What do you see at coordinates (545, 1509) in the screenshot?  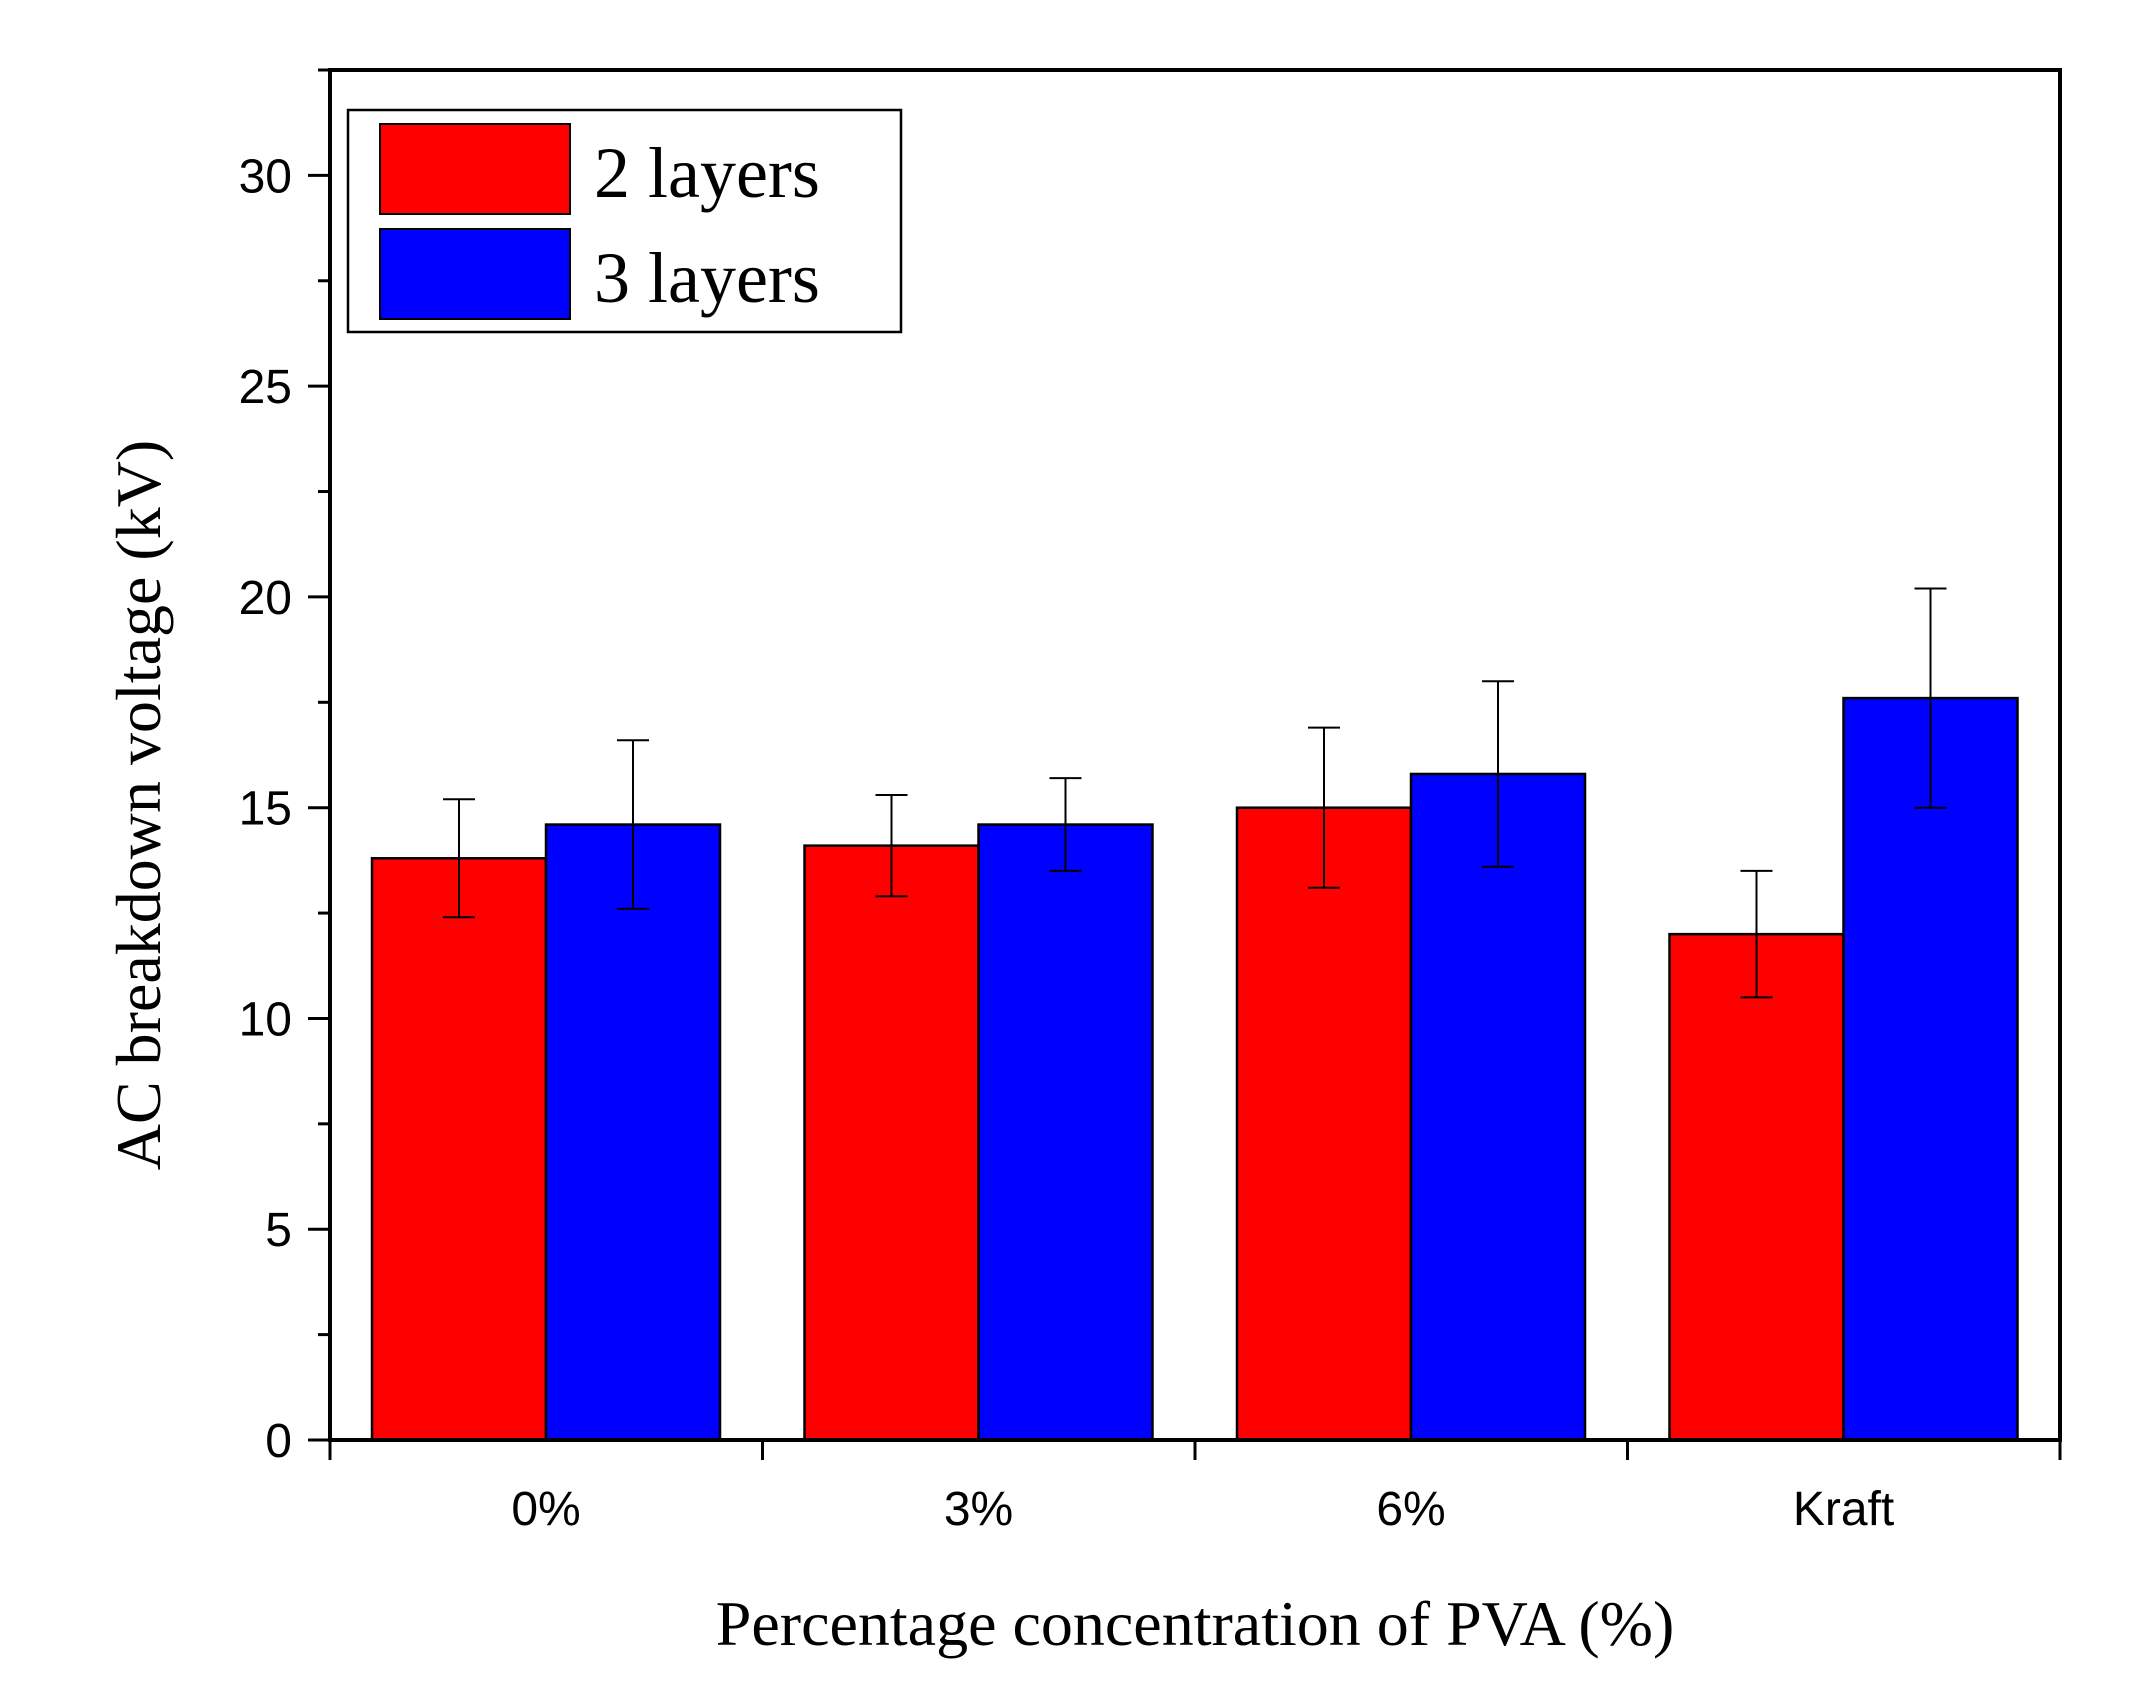 I see `x-tick-label-0: 0%` at bounding box center [545, 1509].